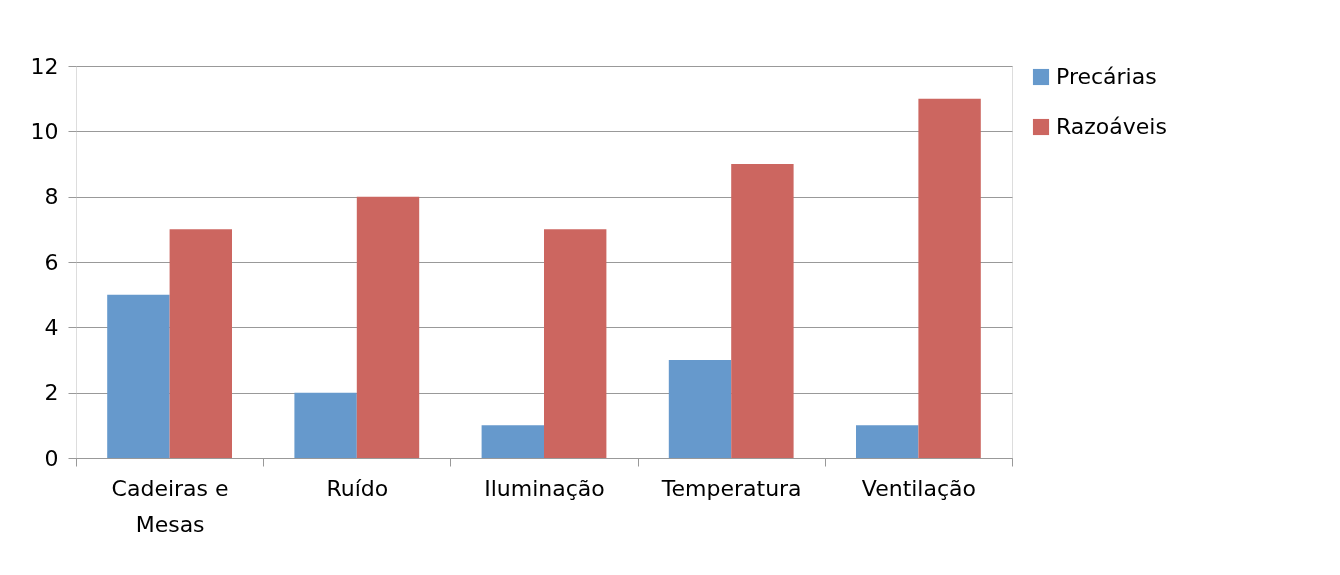  Describe the element at coordinates (918, 488) in the screenshot. I see `x-tick-label: Ventilação` at that location.